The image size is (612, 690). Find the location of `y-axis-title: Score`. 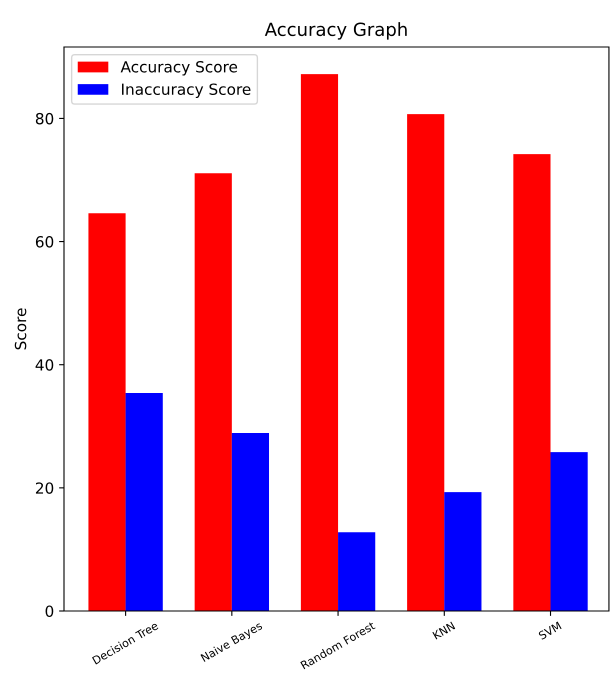

y-axis-title: Score is located at coordinates (20, 329).